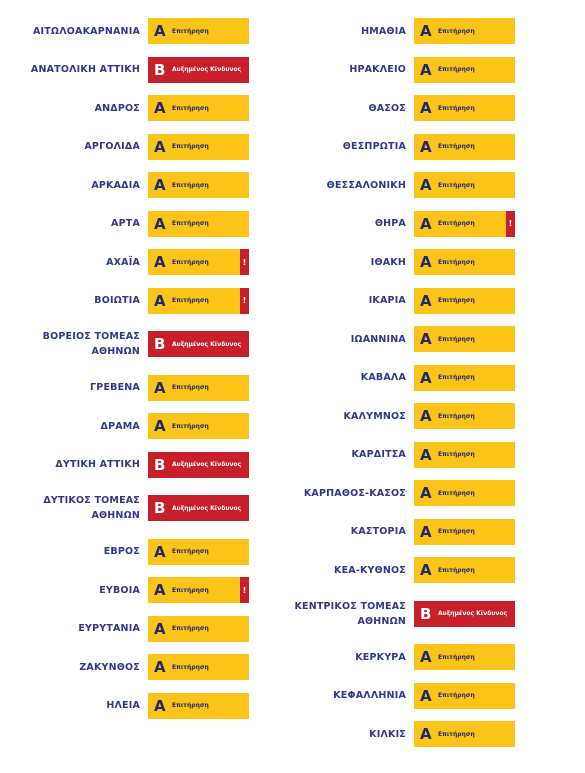  I want to click on region-row: ΕΥΡΥΤΑΝΙΑ A Επιτήρηση, so click(129, 628).